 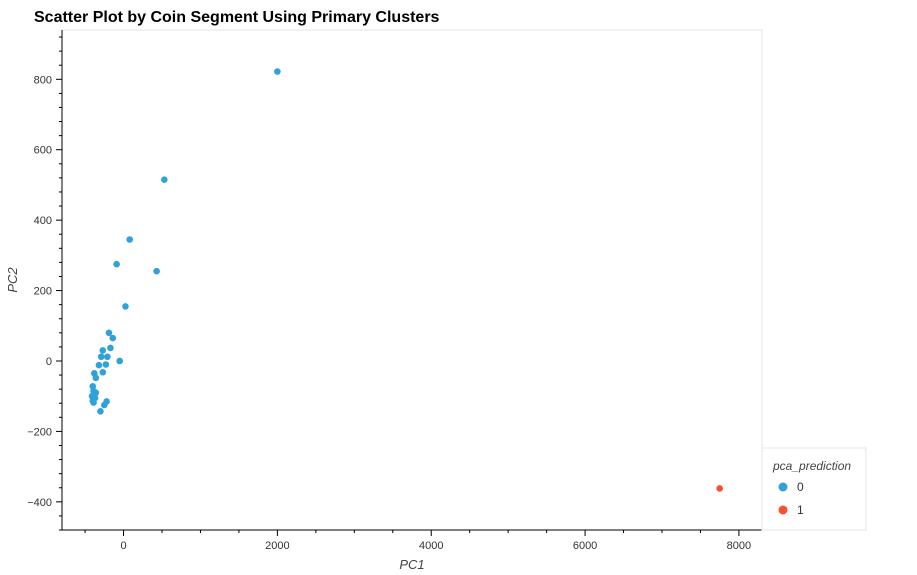 I want to click on y-axis-label: PC2, so click(x=12, y=280).